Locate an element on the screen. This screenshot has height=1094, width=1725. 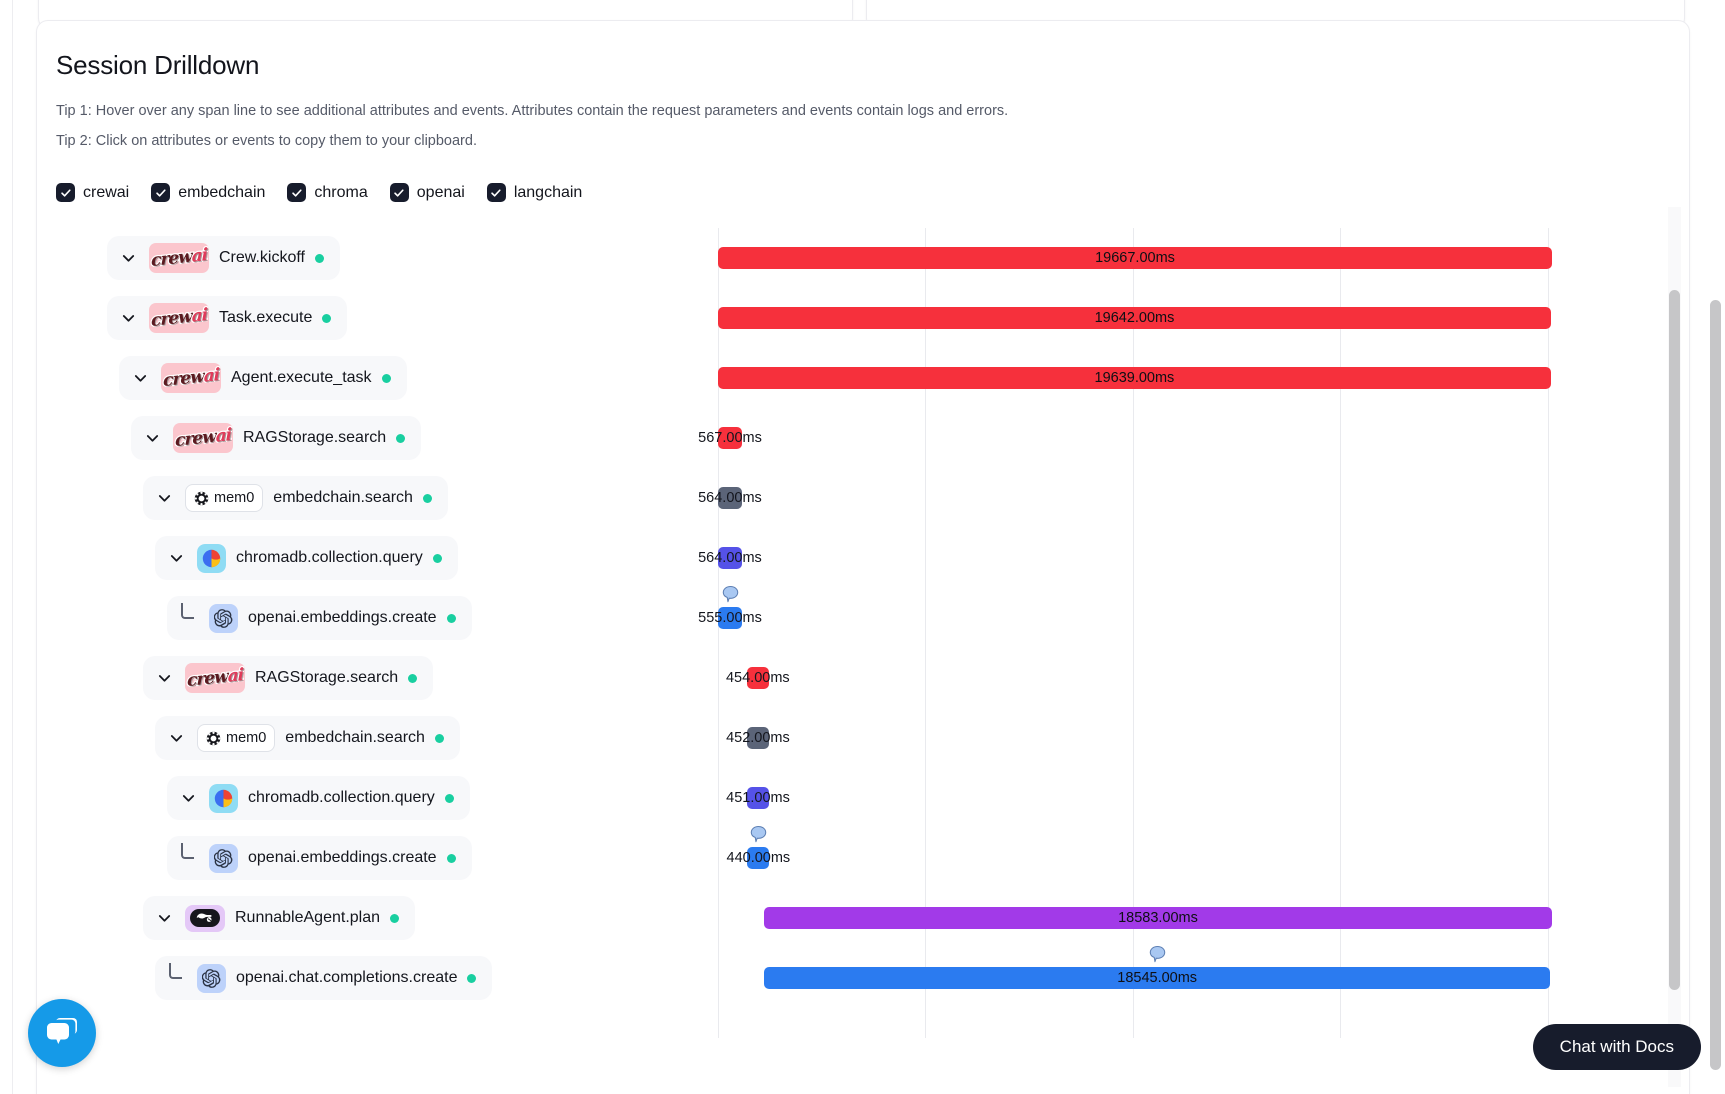
page-scrollbar-thumb is located at coordinates (1715, 685).